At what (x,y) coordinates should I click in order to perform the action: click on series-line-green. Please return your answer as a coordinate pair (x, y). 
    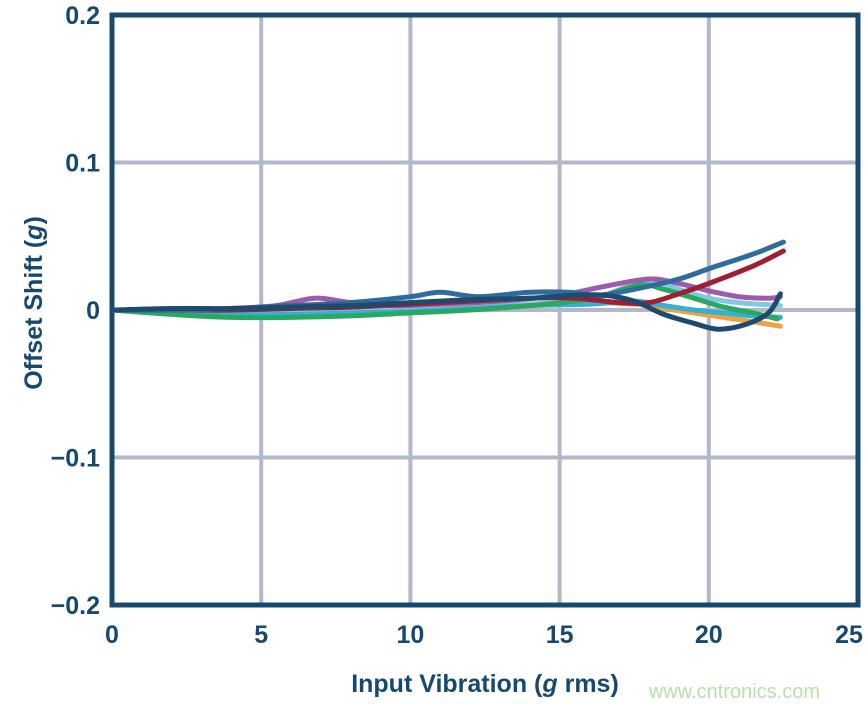
    Looking at the image, I should click on (444, 302).